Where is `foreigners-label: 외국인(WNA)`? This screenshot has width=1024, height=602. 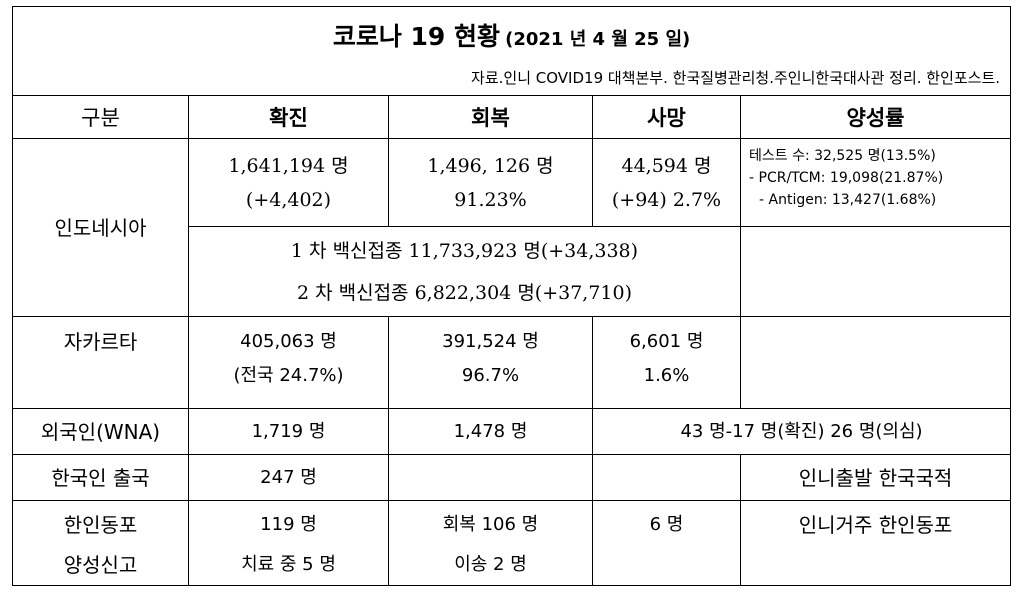 foreigners-label: 외국인(WNA) is located at coordinates (100, 431).